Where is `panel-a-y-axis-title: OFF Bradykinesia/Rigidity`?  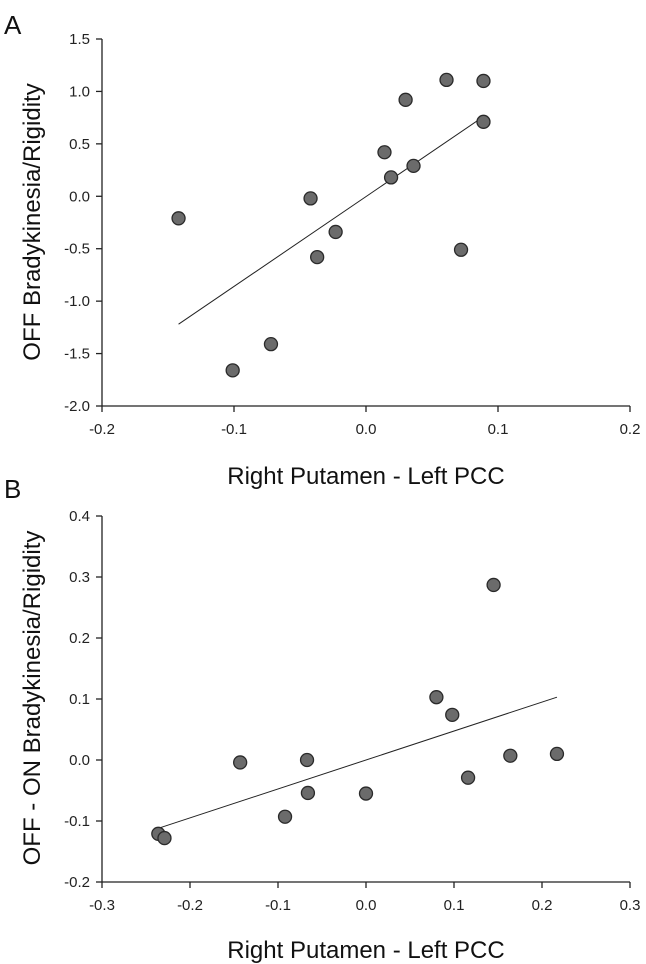 panel-a-y-axis-title: OFF Bradykinesia/Rigidity is located at coordinates (32, 221).